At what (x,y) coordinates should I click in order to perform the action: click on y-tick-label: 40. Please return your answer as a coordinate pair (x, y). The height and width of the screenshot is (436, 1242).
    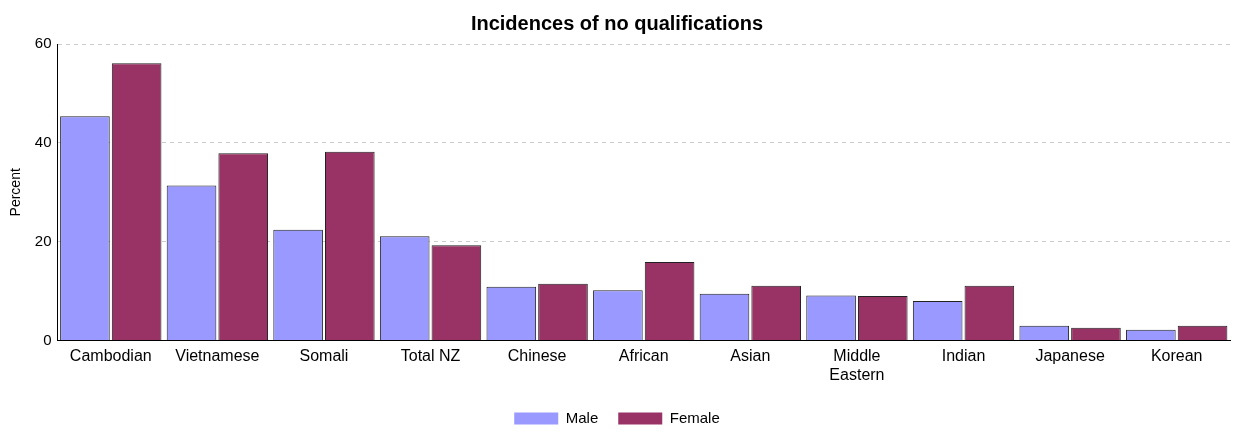
    Looking at the image, I should click on (43, 142).